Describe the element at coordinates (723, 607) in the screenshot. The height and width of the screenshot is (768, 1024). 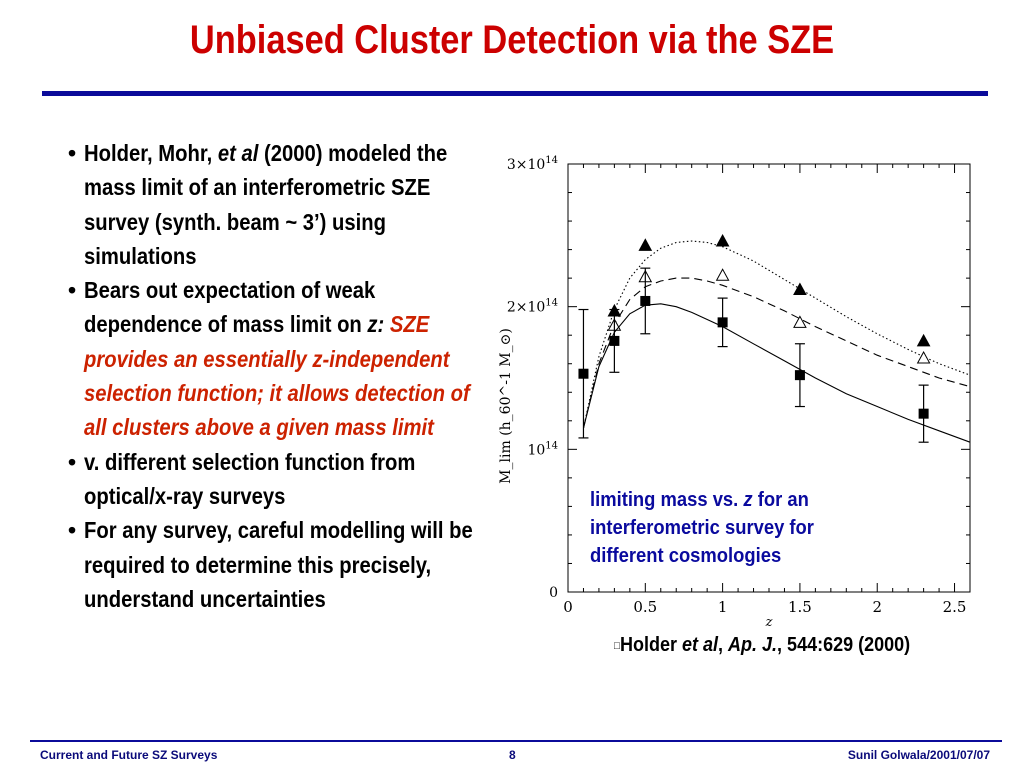
I see `x-tick-label: 1` at that location.